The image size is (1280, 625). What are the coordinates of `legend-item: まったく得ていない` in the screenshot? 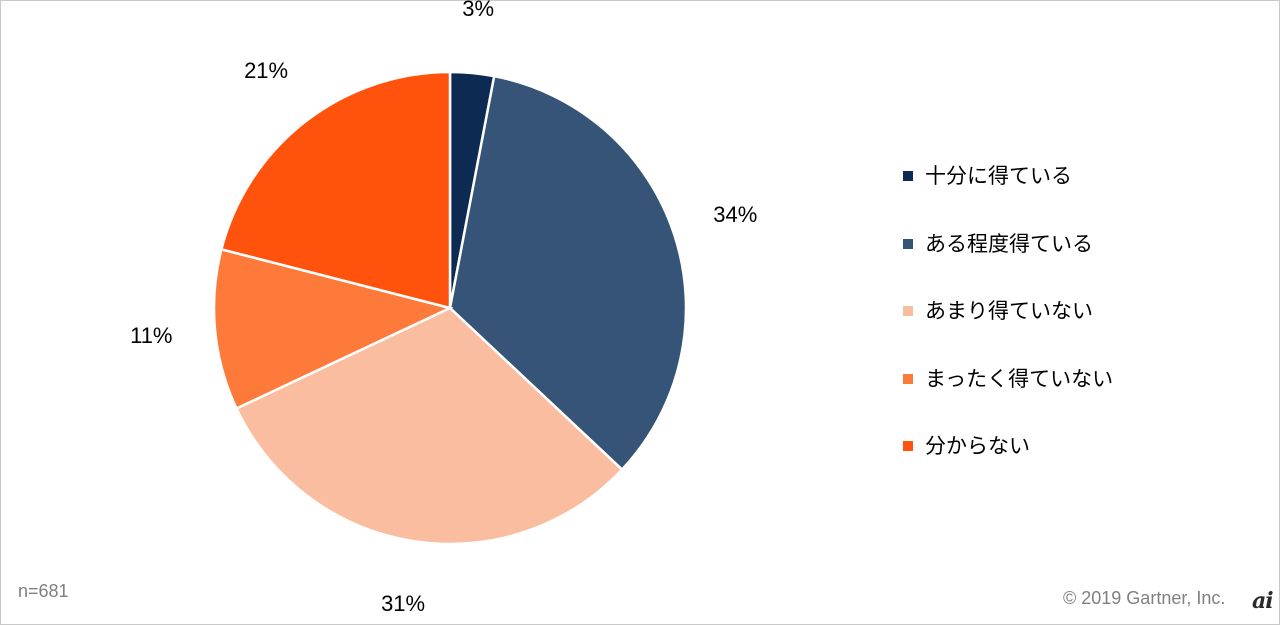 It's located at (1008, 395).